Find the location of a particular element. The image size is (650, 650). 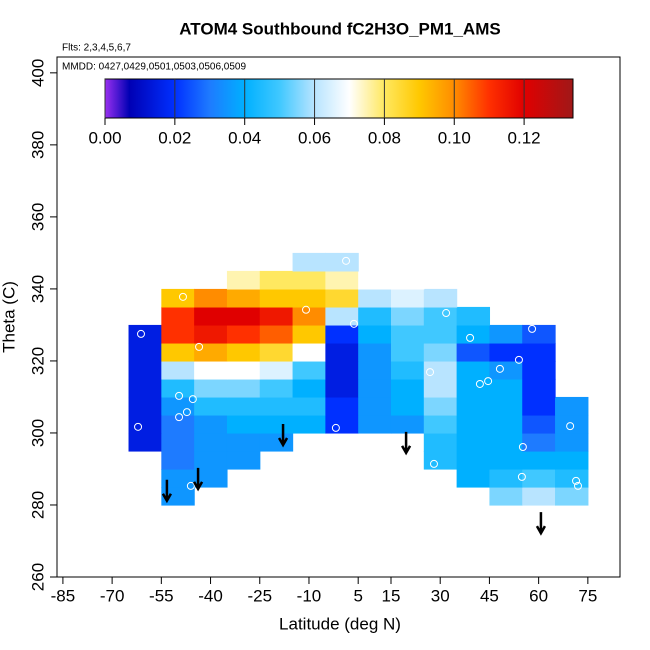

colorbar-tick-label: 0.02 is located at coordinates (174, 137).